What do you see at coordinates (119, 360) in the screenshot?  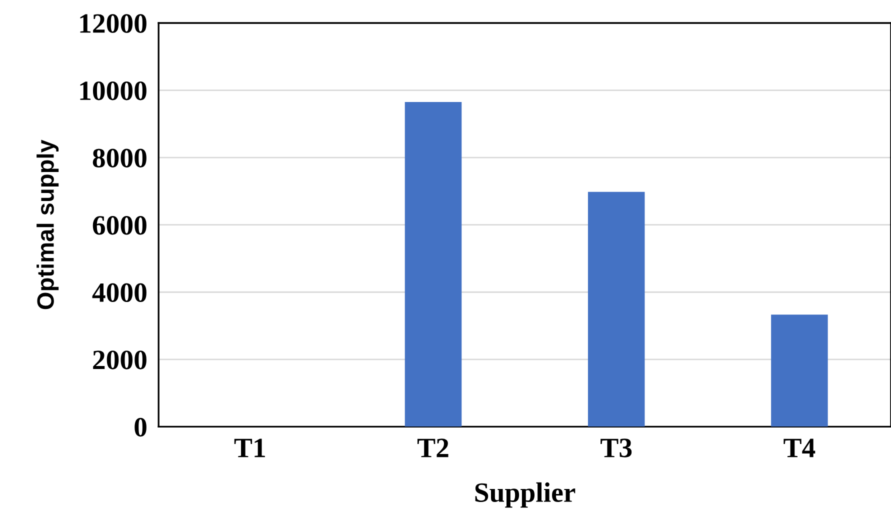 I see `y-tick-label: 2000` at bounding box center [119, 360].